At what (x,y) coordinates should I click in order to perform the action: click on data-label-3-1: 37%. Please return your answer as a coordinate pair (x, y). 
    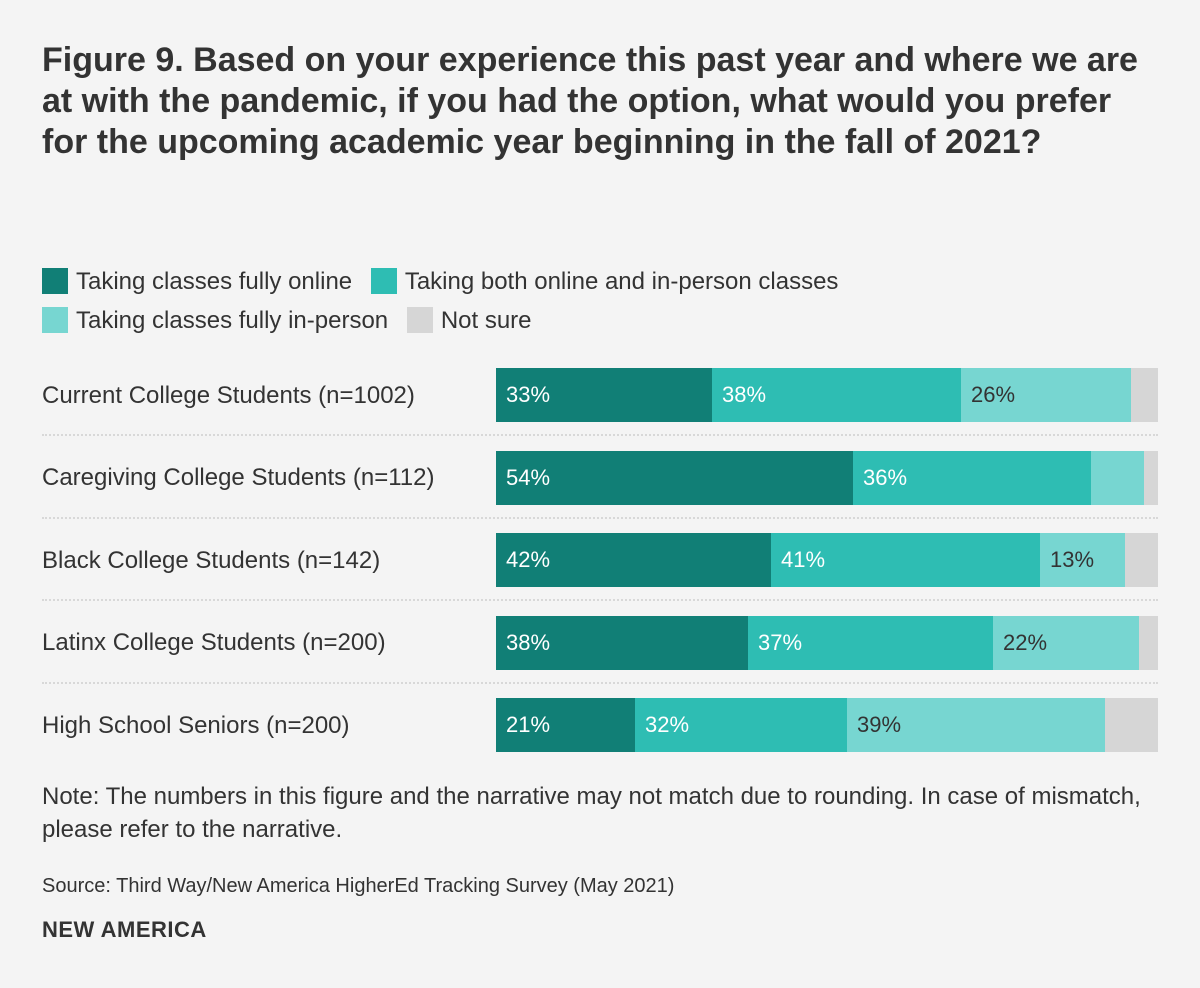
    Looking at the image, I should click on (780, 642).